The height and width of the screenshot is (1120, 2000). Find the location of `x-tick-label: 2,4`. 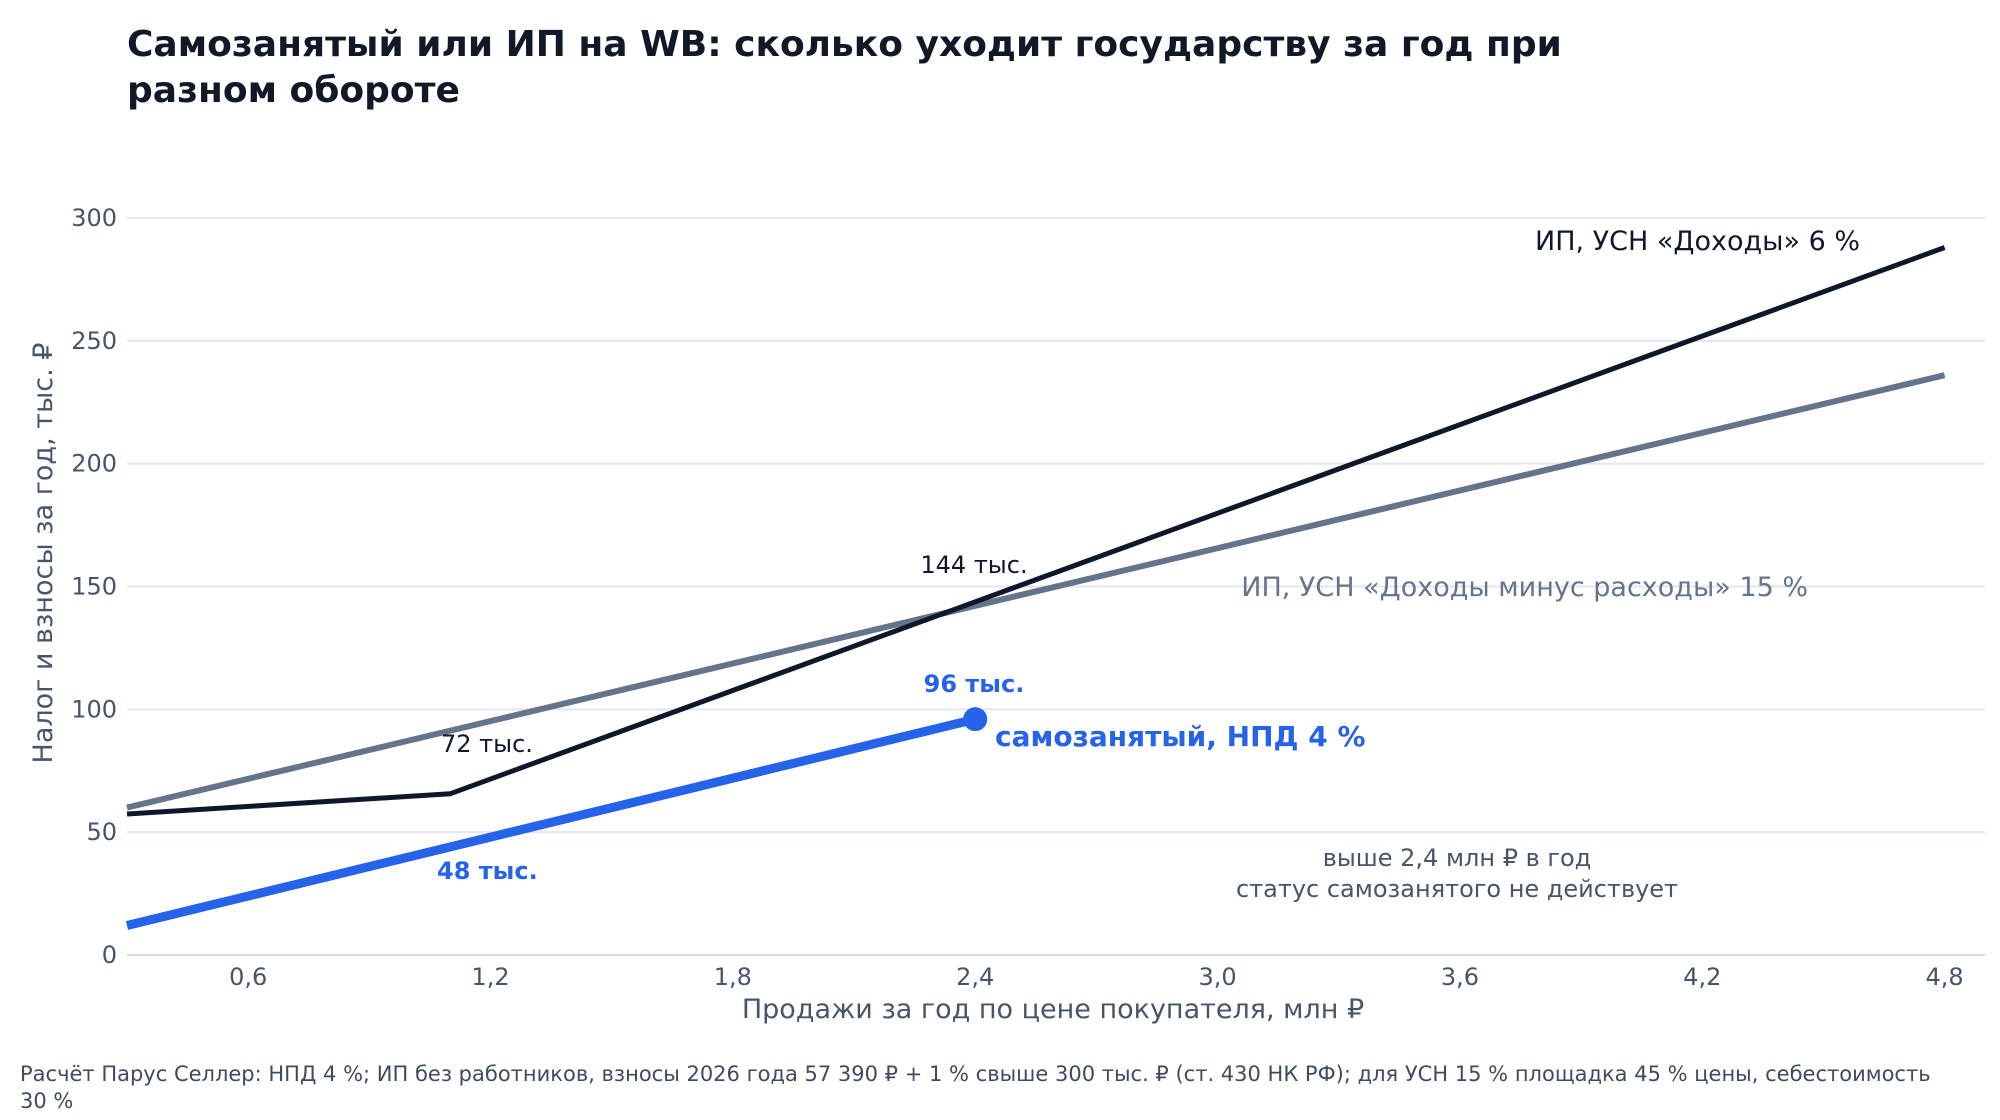

x-tick-label: 2,4 is located at coordinates (975, 977).